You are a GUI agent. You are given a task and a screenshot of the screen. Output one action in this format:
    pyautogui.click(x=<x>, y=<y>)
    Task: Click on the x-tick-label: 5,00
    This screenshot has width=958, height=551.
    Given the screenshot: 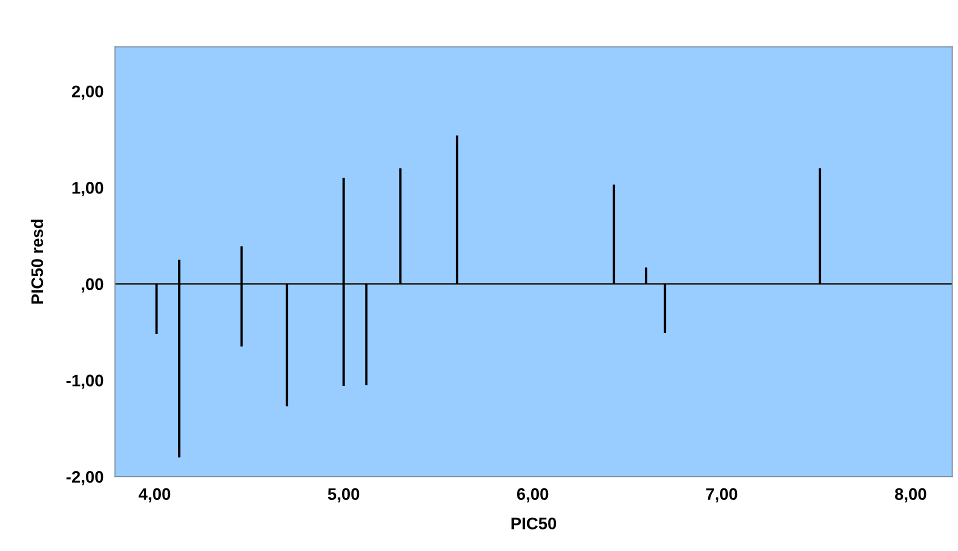 What is the action you would take?
    pyautogui.click(x=344, y=495)
    